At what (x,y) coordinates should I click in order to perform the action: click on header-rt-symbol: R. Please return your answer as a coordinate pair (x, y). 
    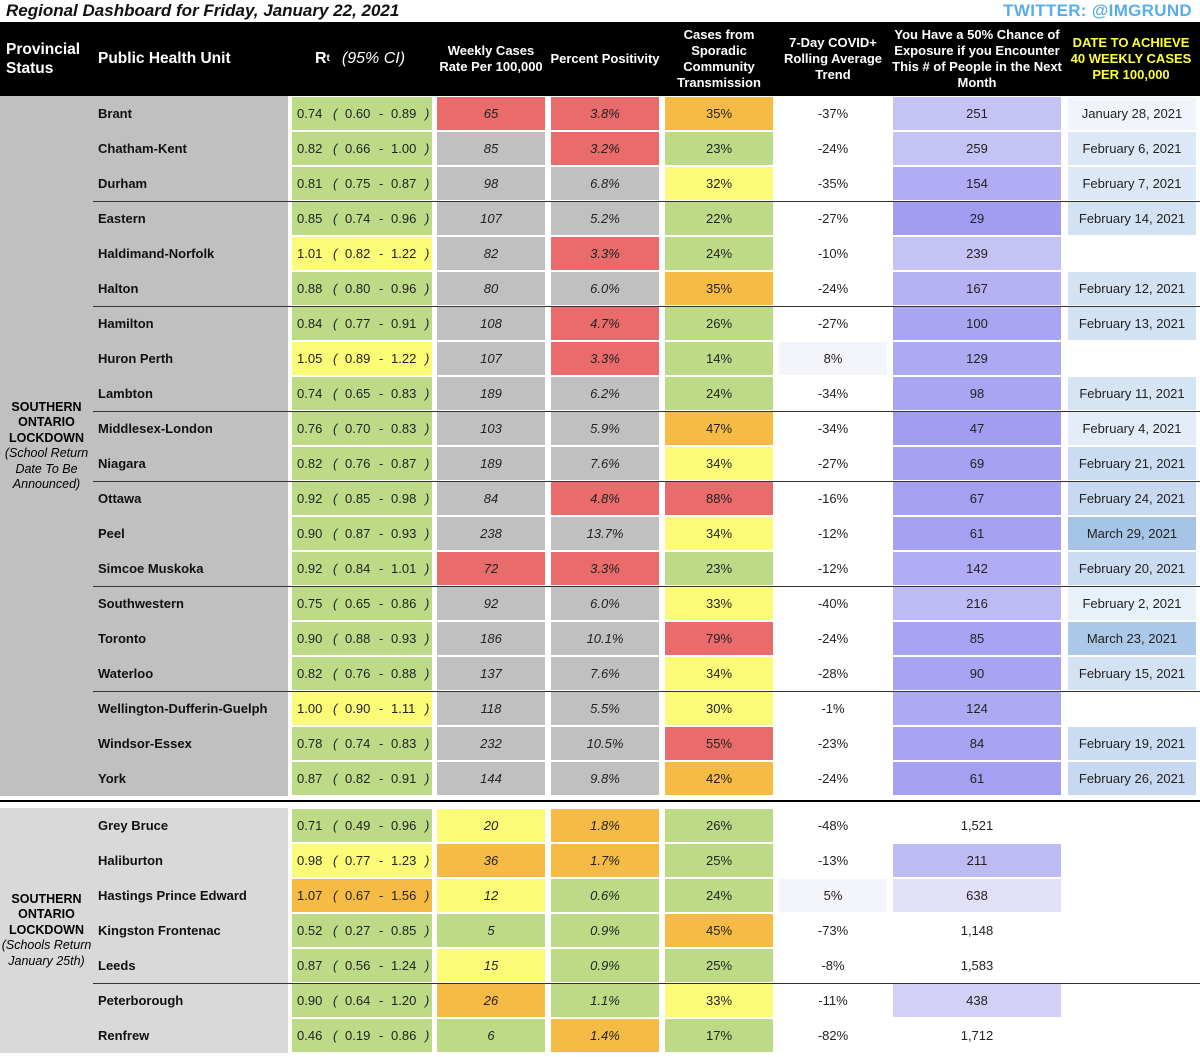
    Looking at the image, I should click on (320, 58).